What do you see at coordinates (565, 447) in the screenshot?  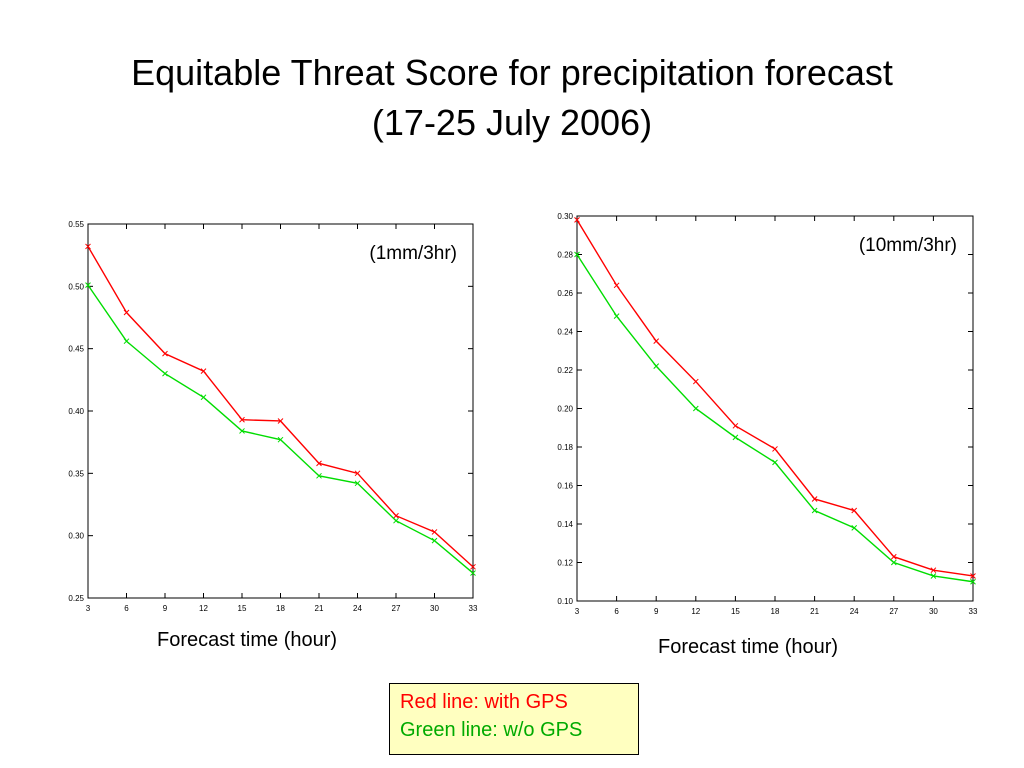 I see `y-tick-label: 0.18` at bounding box center [565, 447].